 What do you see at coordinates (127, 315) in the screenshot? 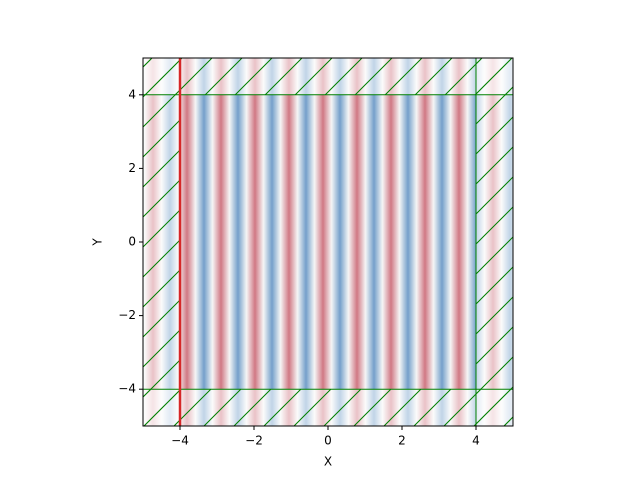
I see `y-tick-label: −2` at bounding box center [127, 315].